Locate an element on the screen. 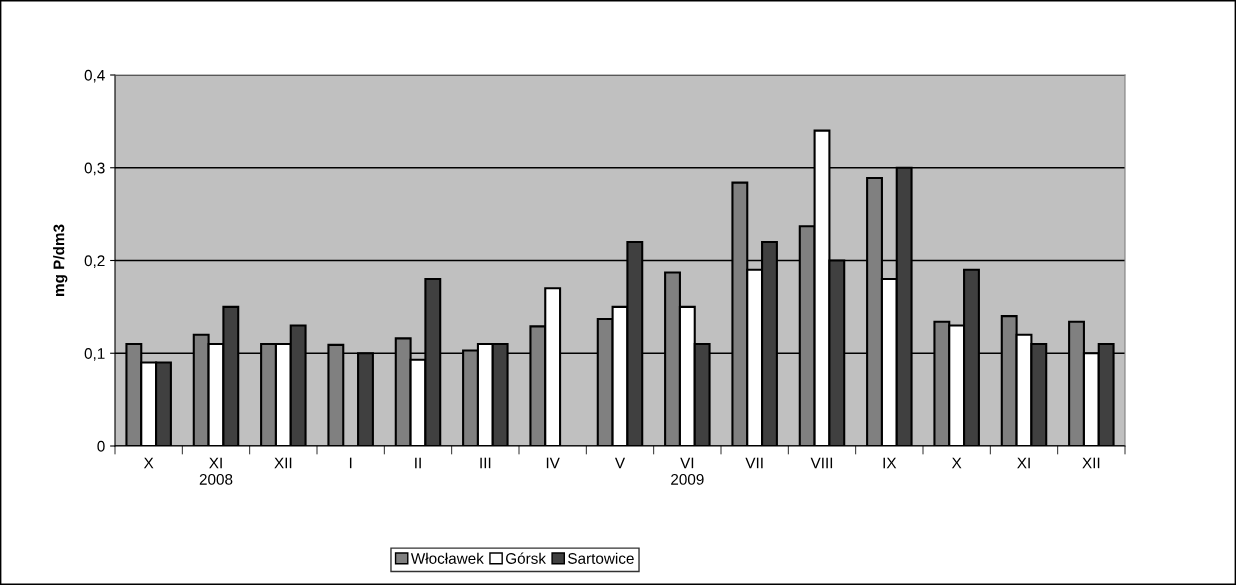 The width and height of the screenshot is (1236, 585). x-tick-label: VII is located at coordinates (754, 463).